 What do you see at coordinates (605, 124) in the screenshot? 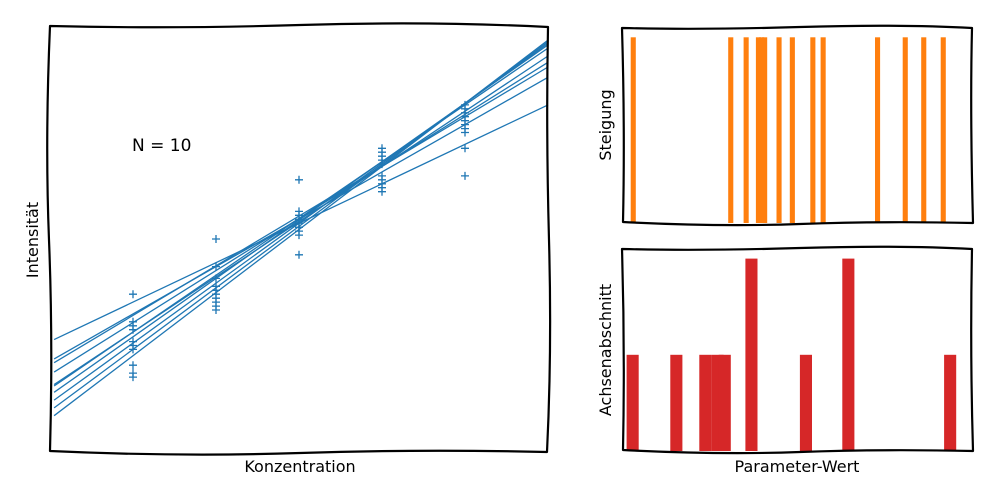
I see `slope-y-axis-label: Steigung` at bounding box center [605, 124].